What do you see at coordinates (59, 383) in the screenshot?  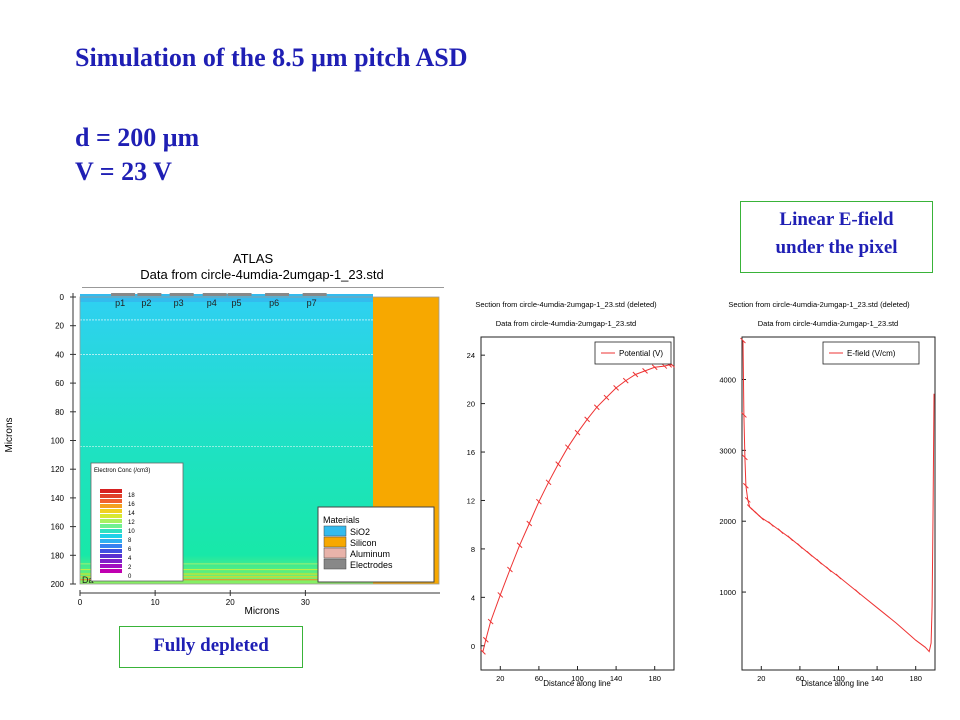 I see `atlas-ytick-60: 60` at bounding box center [59, 383].